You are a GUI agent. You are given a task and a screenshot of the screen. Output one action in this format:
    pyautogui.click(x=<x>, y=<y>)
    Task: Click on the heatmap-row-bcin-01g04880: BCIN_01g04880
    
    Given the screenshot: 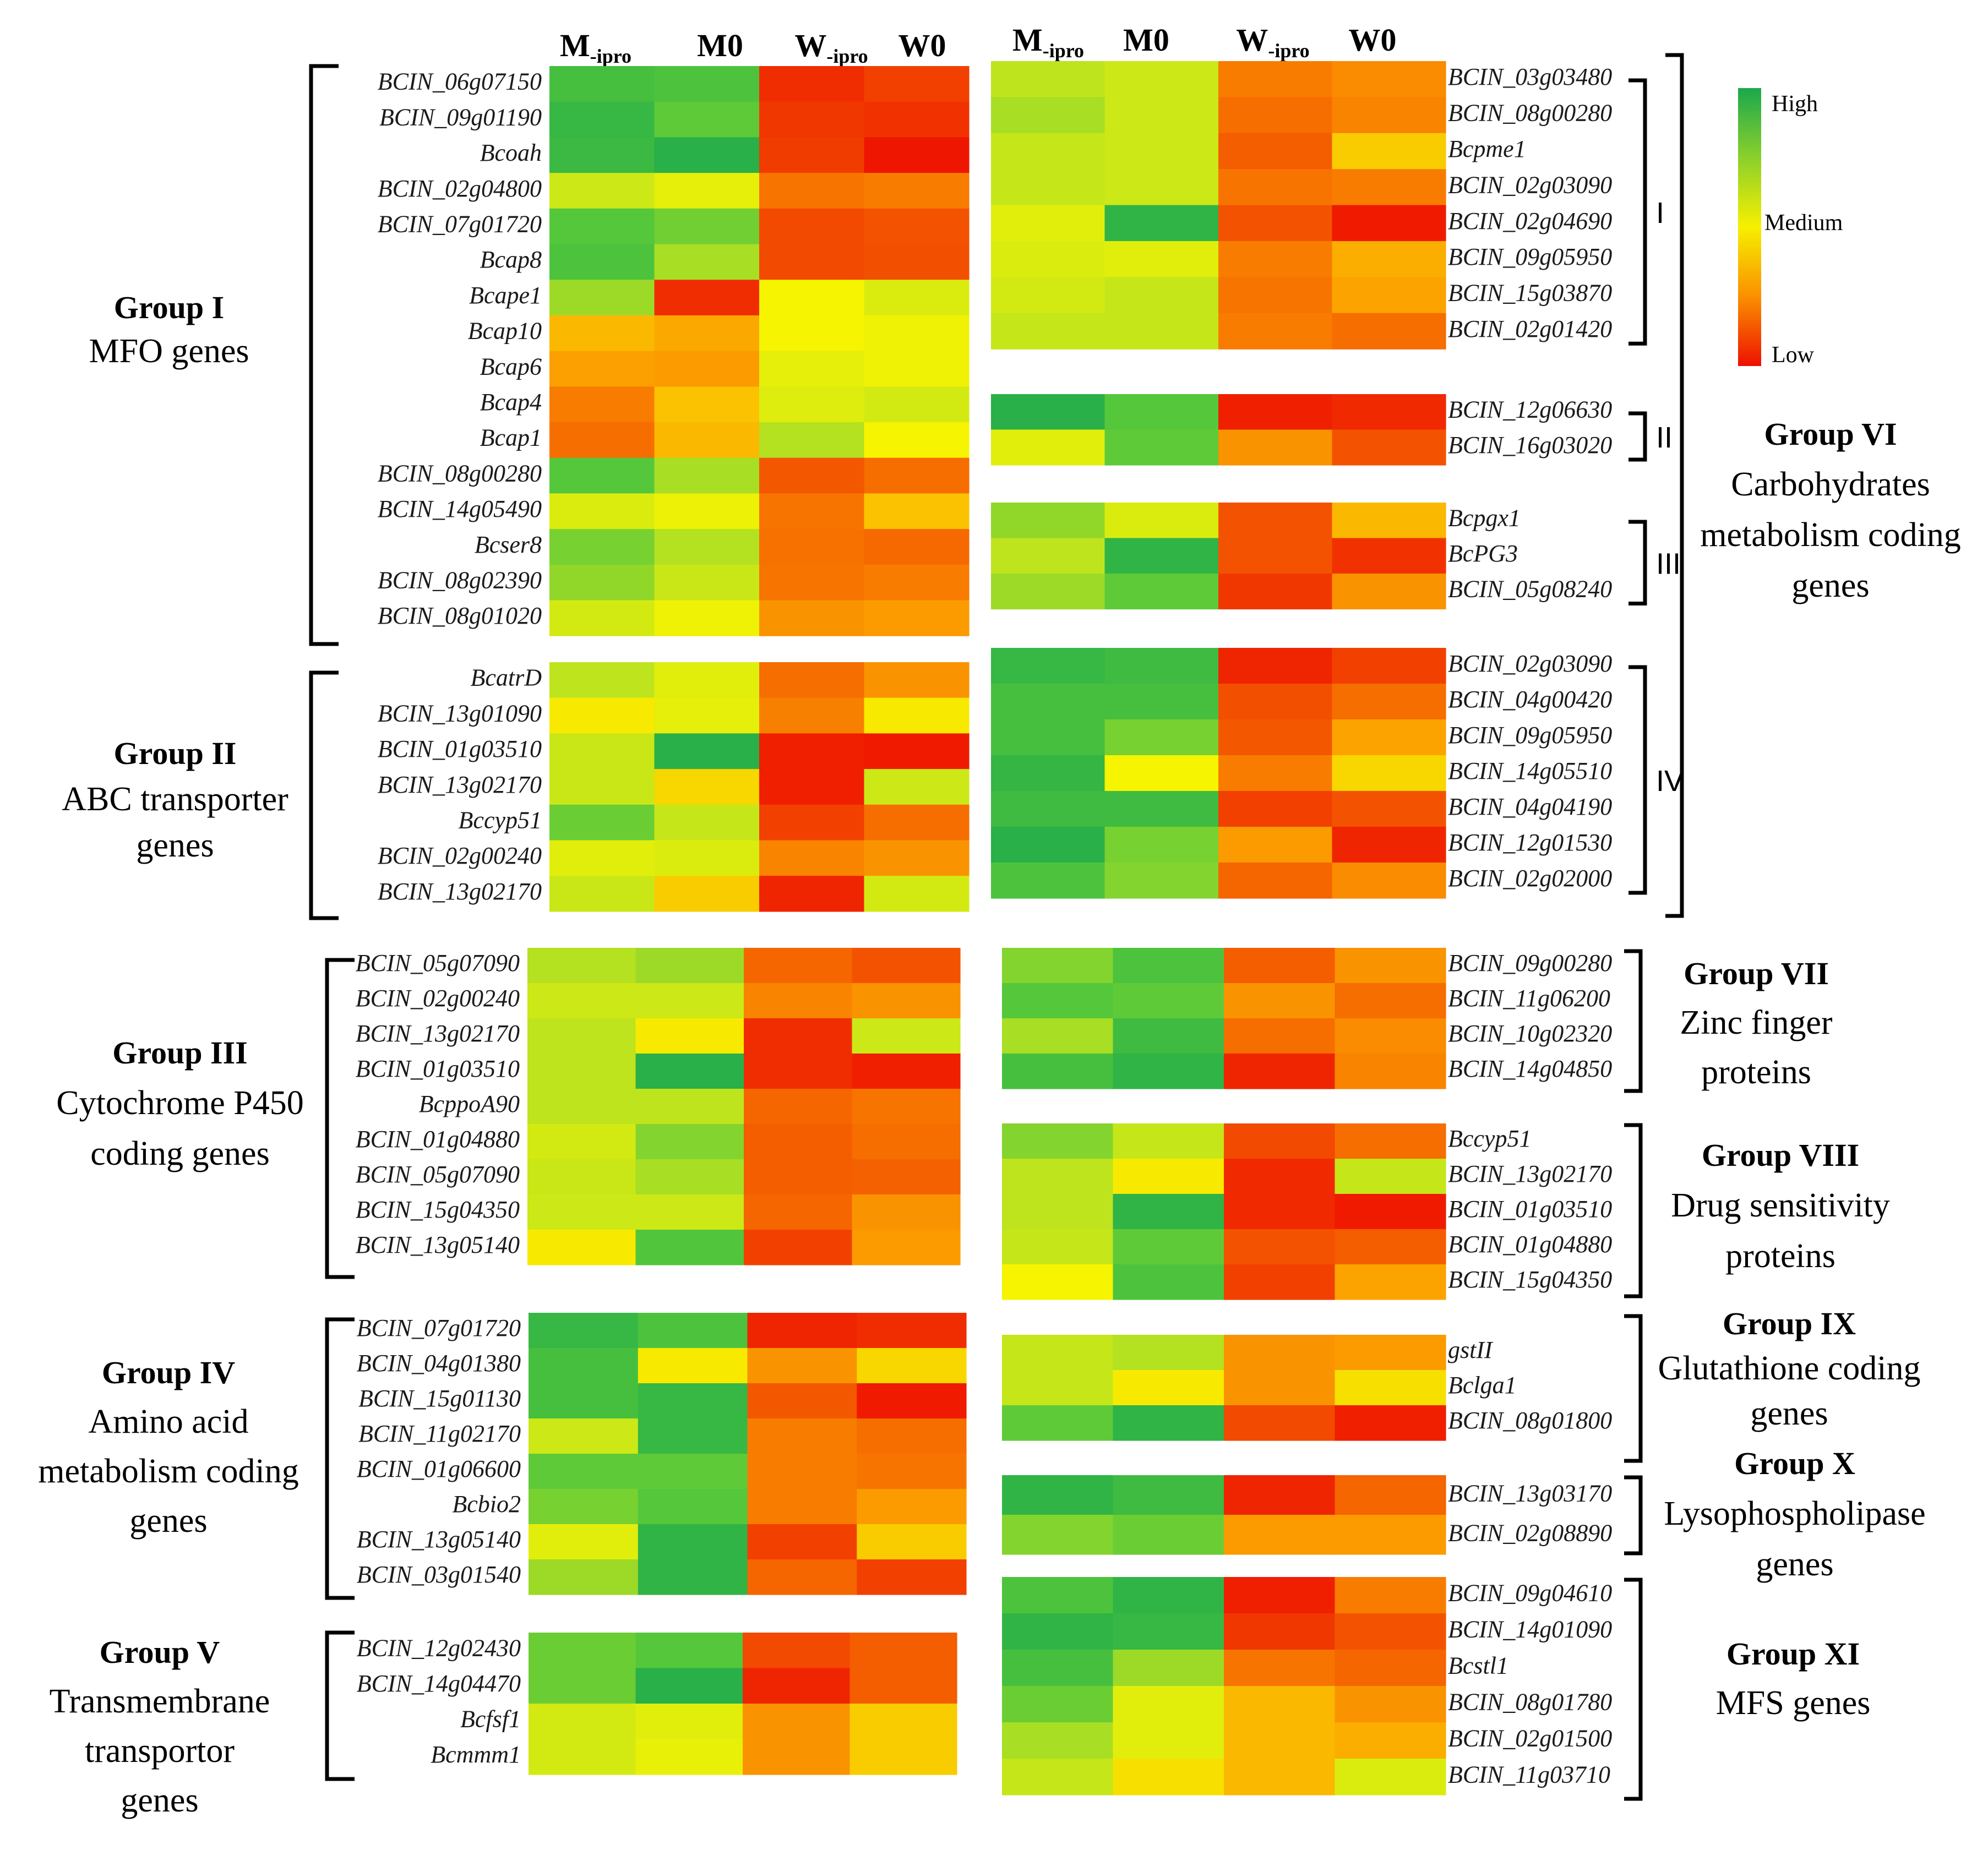 What is the action you would take?
    pyautogui.click(x=1307, y=1247)
    